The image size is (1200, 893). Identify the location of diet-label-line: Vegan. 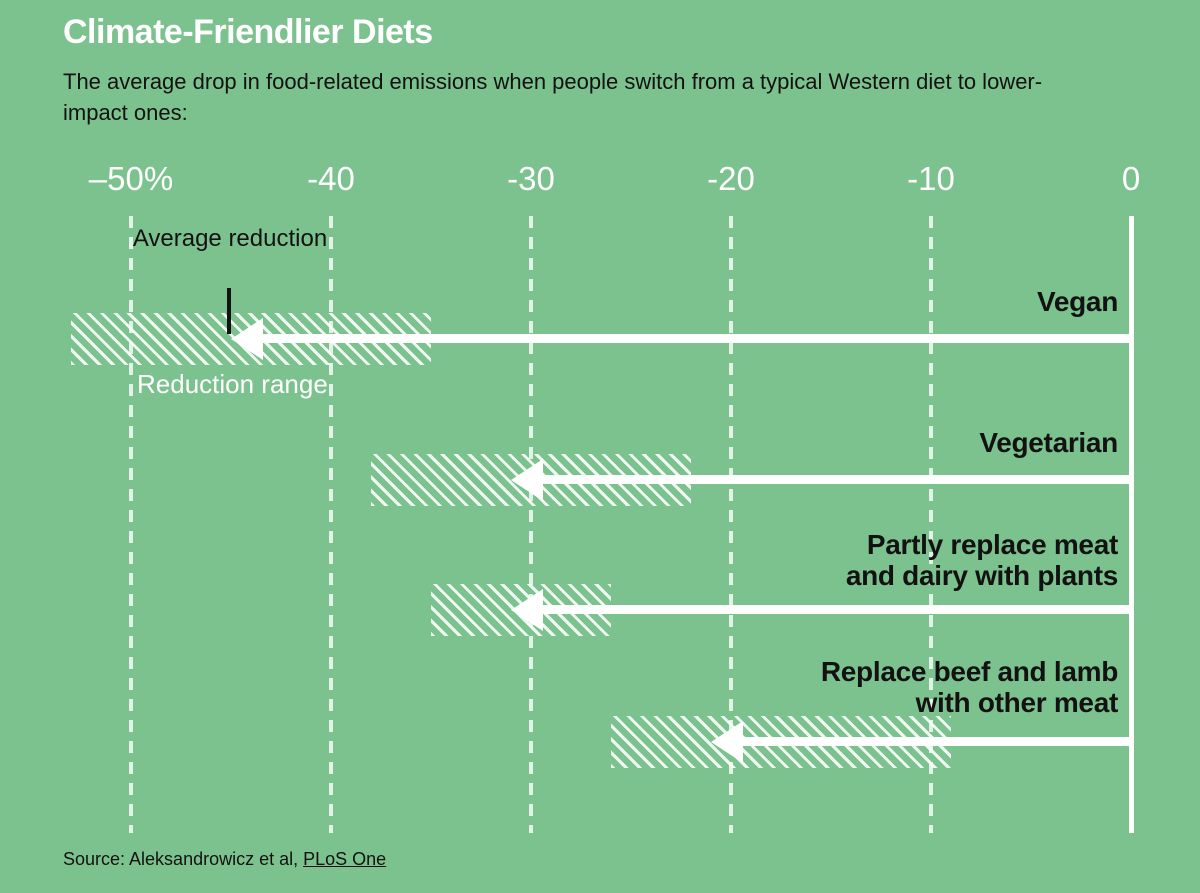
(1077, 301).